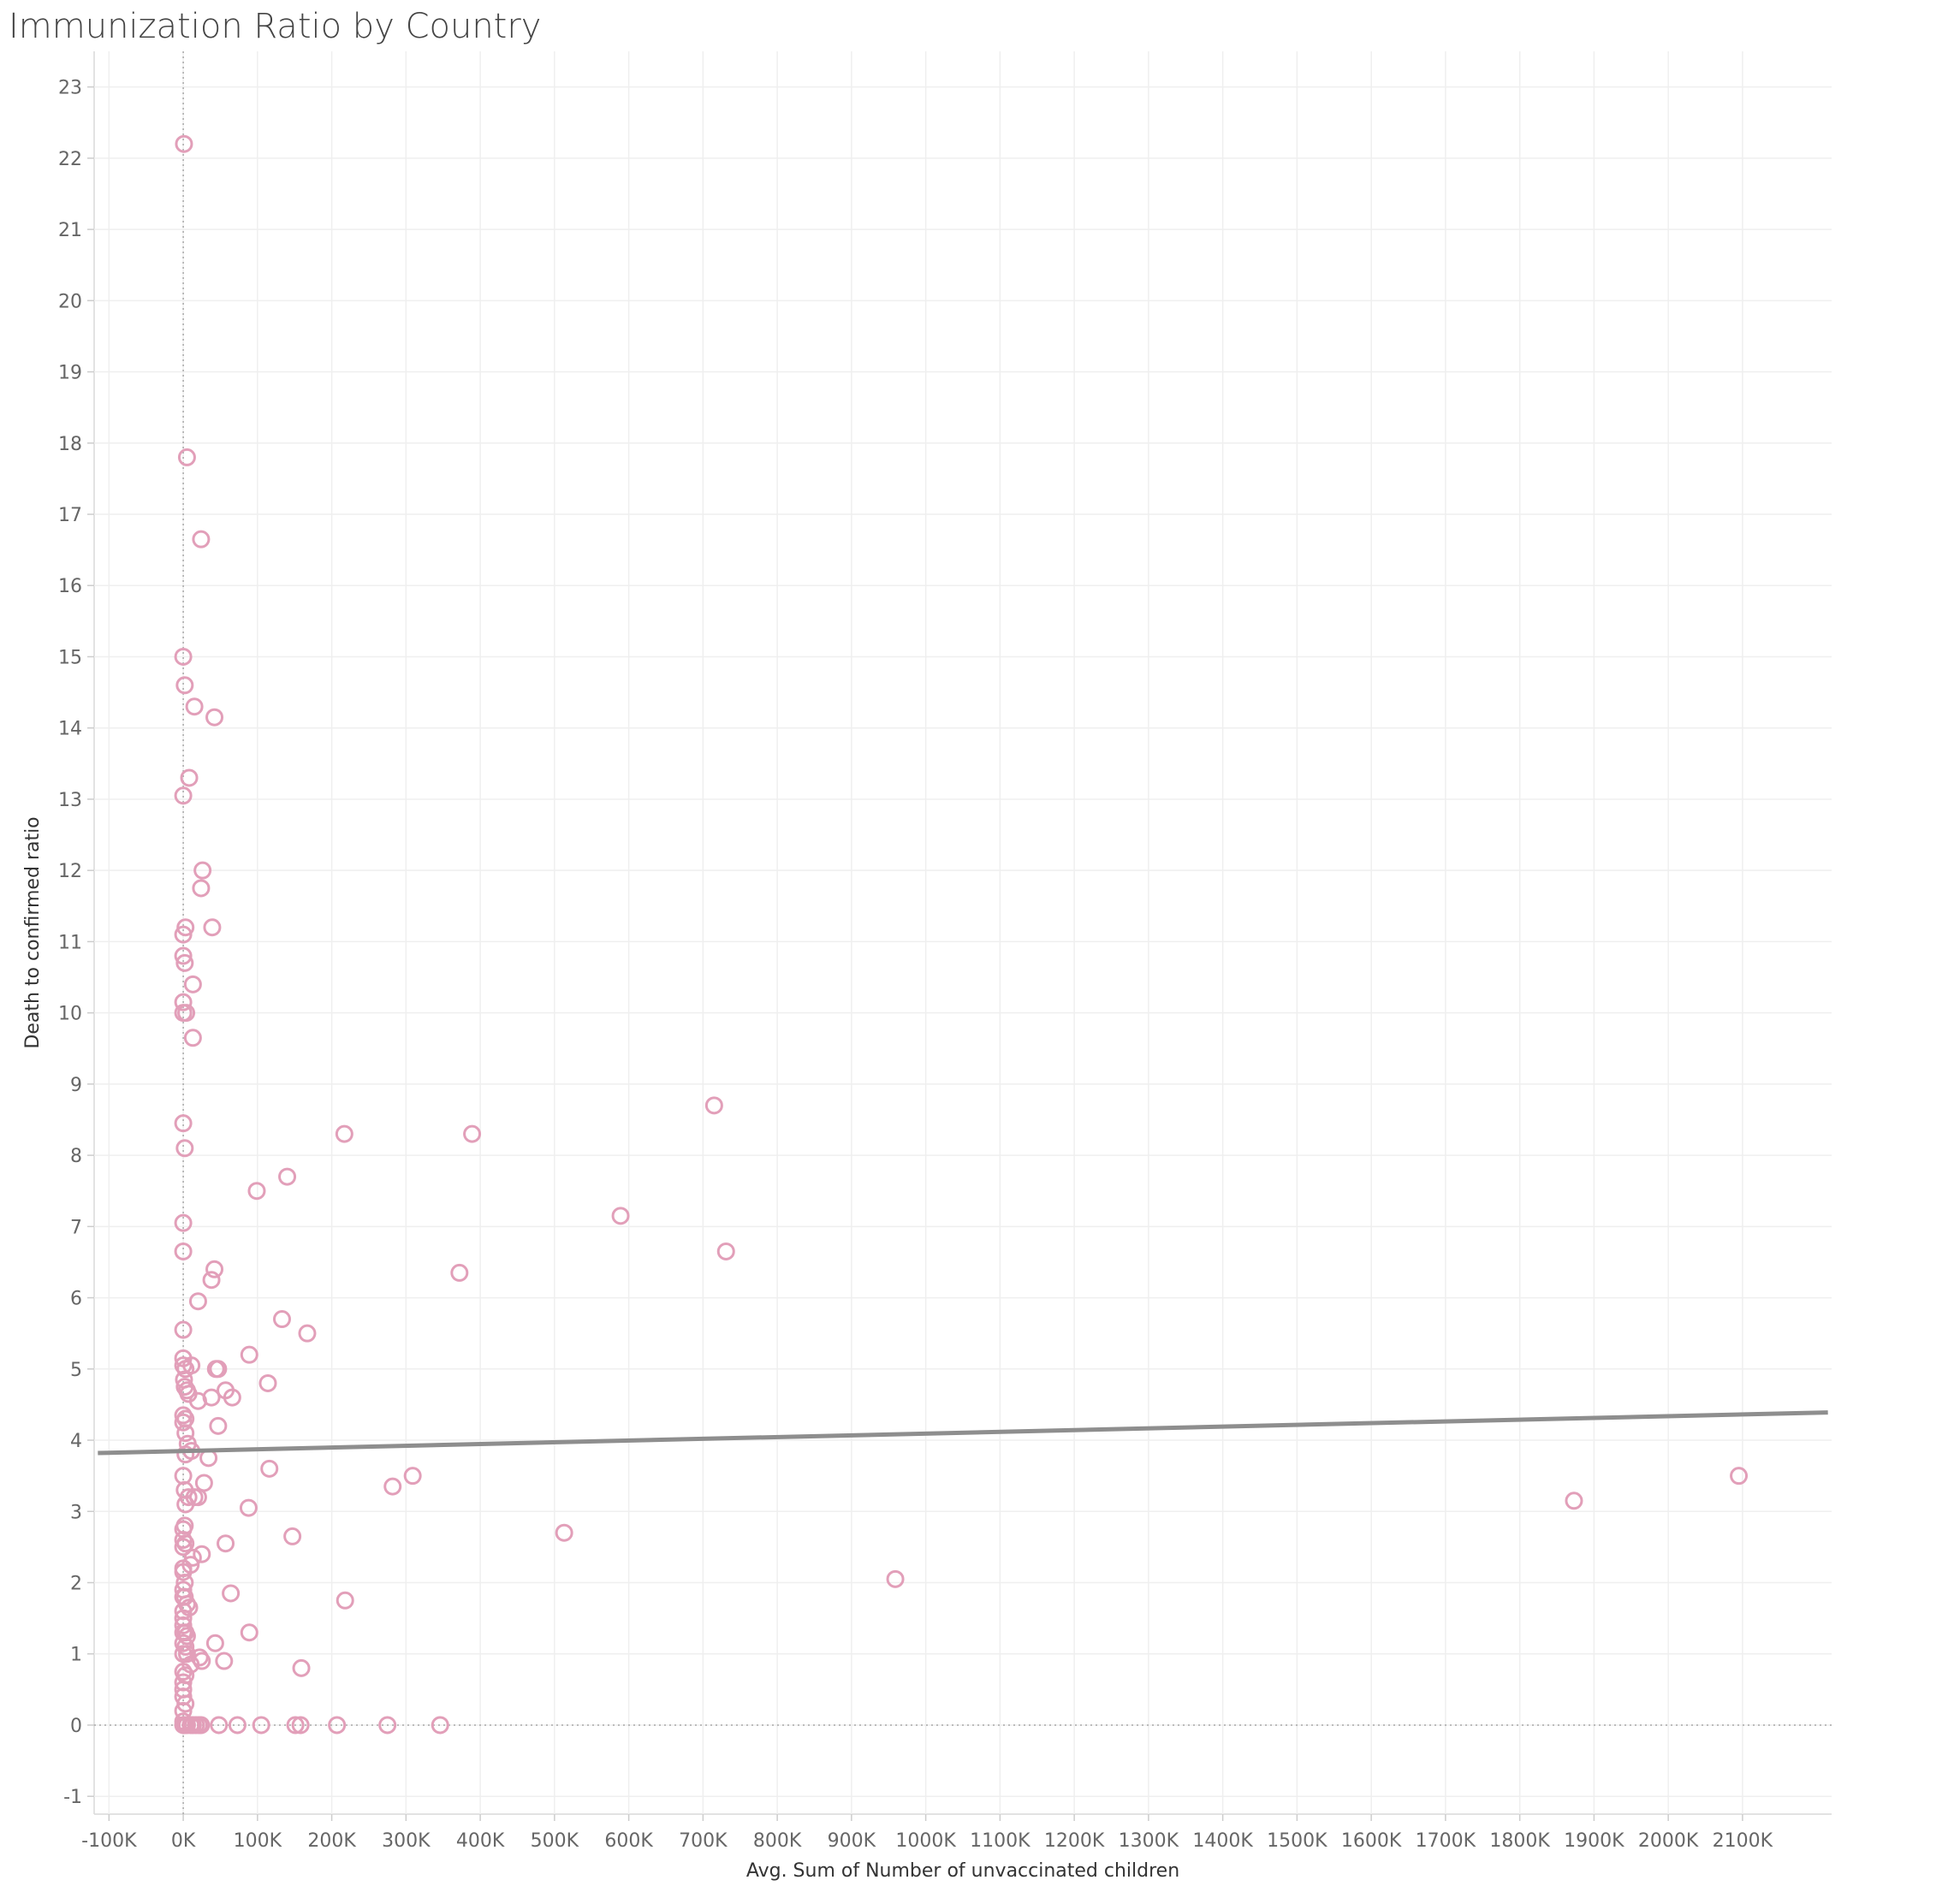  I want to click on x-tick-label: 2100K, so click(1743, 1841).